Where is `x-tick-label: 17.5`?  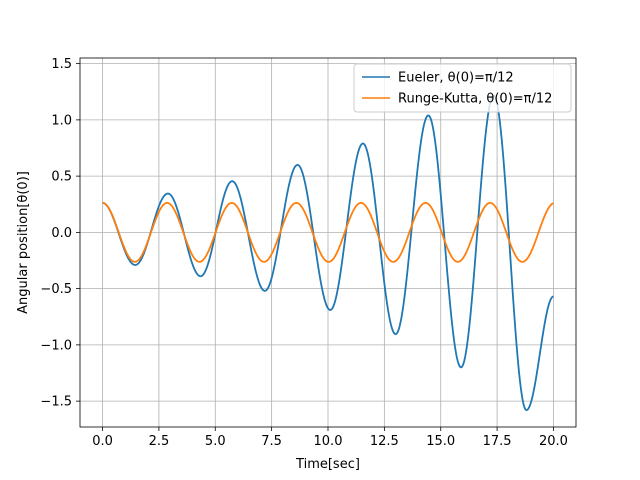
x-tick-label: 17.5 is located at coordinates (497, 441).